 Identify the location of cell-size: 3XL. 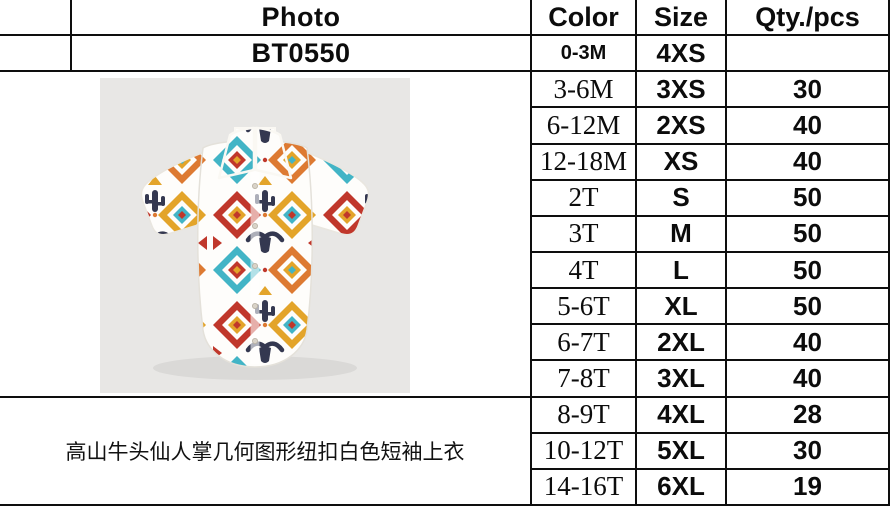
(682, 379).